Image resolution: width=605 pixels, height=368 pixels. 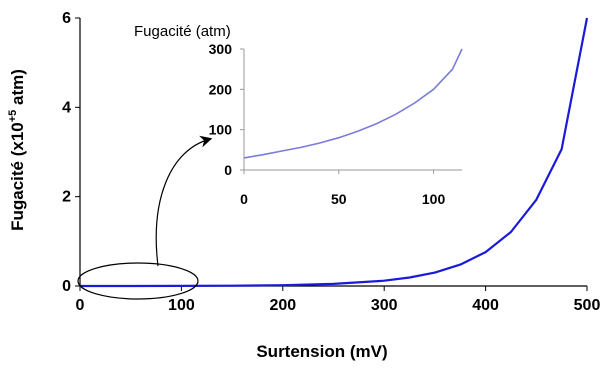 What do you see at coordinates (221, 130) in the screenshot?
I see `inset-y-tick-label: 100` at bounding box center [221, 130].